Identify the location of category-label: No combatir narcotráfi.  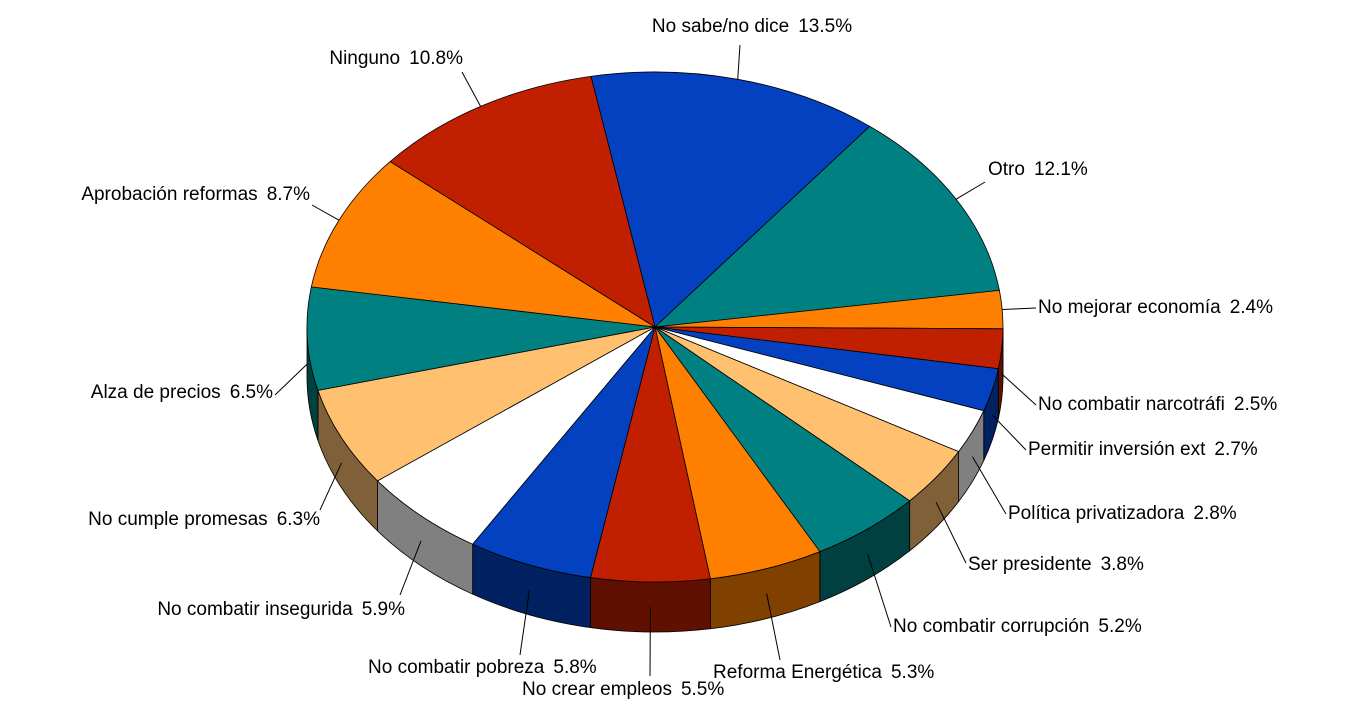
(1131, 404).